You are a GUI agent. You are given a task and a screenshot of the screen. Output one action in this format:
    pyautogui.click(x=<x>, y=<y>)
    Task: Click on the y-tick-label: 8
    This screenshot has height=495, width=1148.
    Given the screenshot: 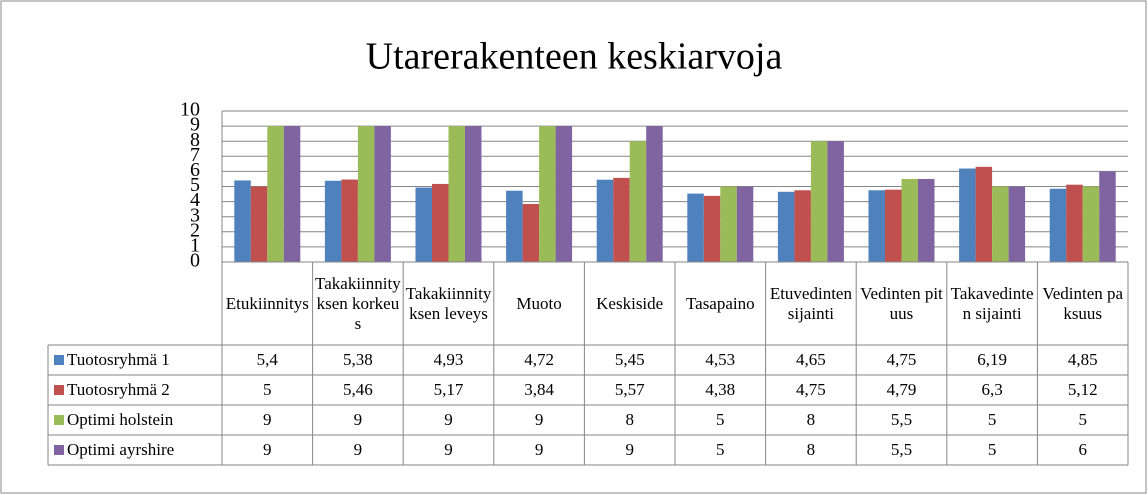 What is the action you would take?
    pyautogui.click(x=195, y=140)
    